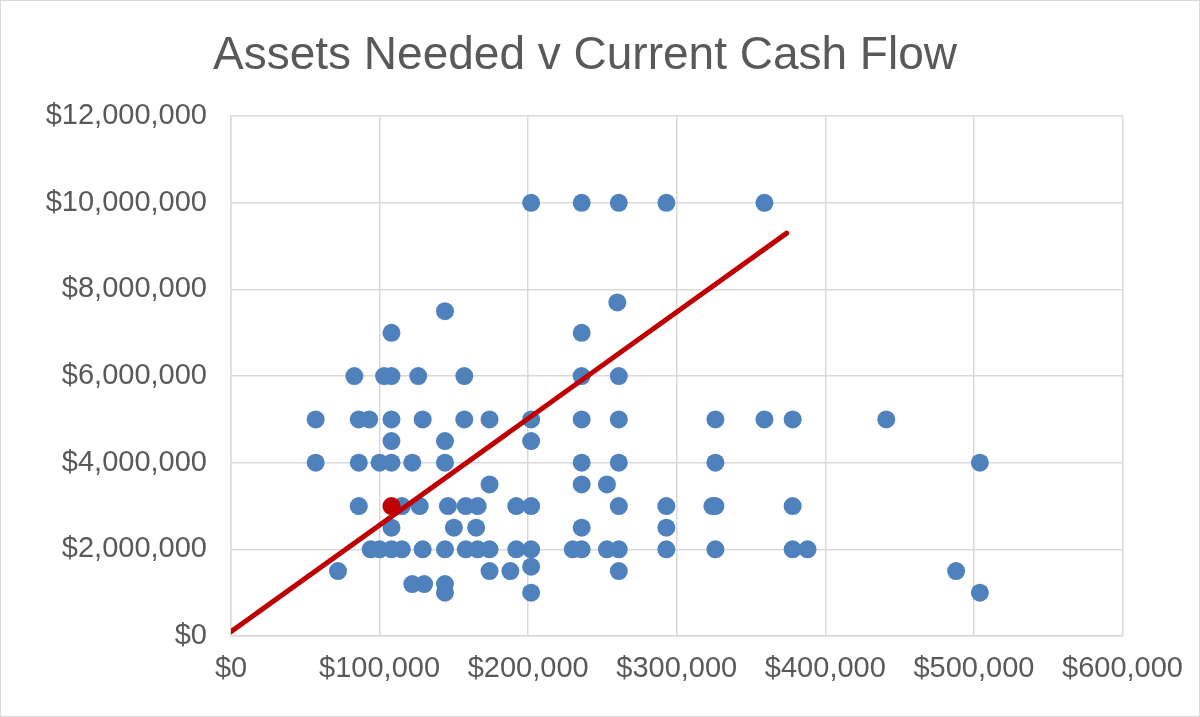 The height and width of the screenshot is (717, 1200). I want to click on y-tick-label: $12,000,000, so click(126, 114).